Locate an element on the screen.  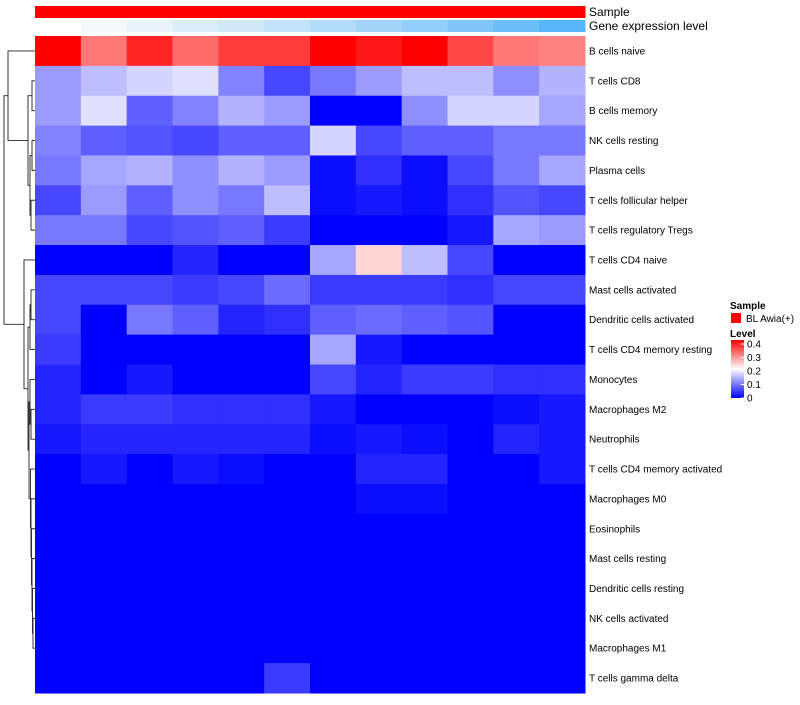
row-dendrogram is located at coordinates (19, 349).